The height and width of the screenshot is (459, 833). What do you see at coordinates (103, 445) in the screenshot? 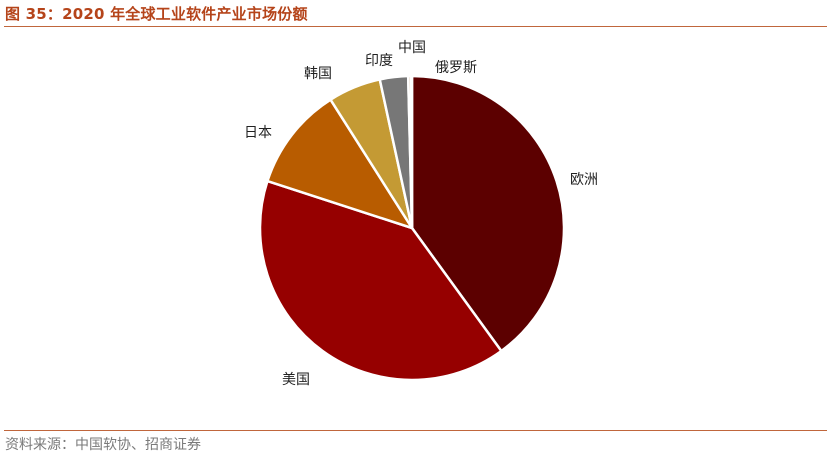
I see `source-note: 资料来源：中国软协、招商证券` at bounding box center [103, 445].